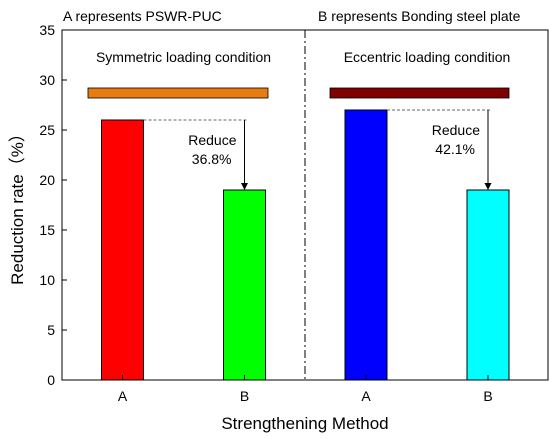  Describe the element at coordinates (17, 205) in the screenshot. I see `y-axis-label: Reduction rate（%）` at that location.